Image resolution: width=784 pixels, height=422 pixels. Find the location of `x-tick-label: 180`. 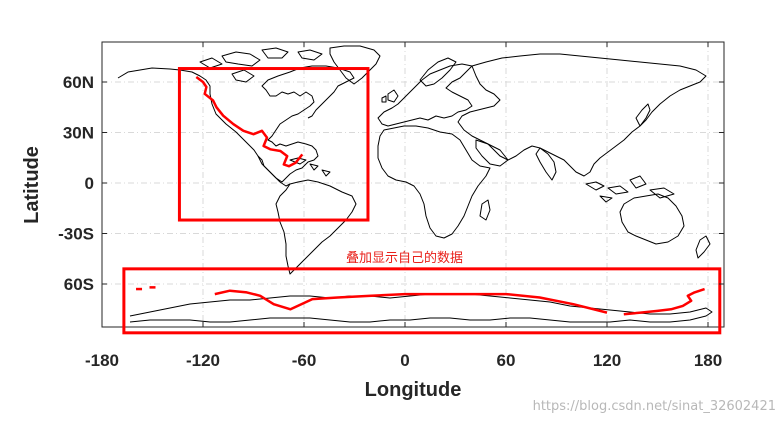

x-tick-label: 180 is located at coordinates (708, 360).